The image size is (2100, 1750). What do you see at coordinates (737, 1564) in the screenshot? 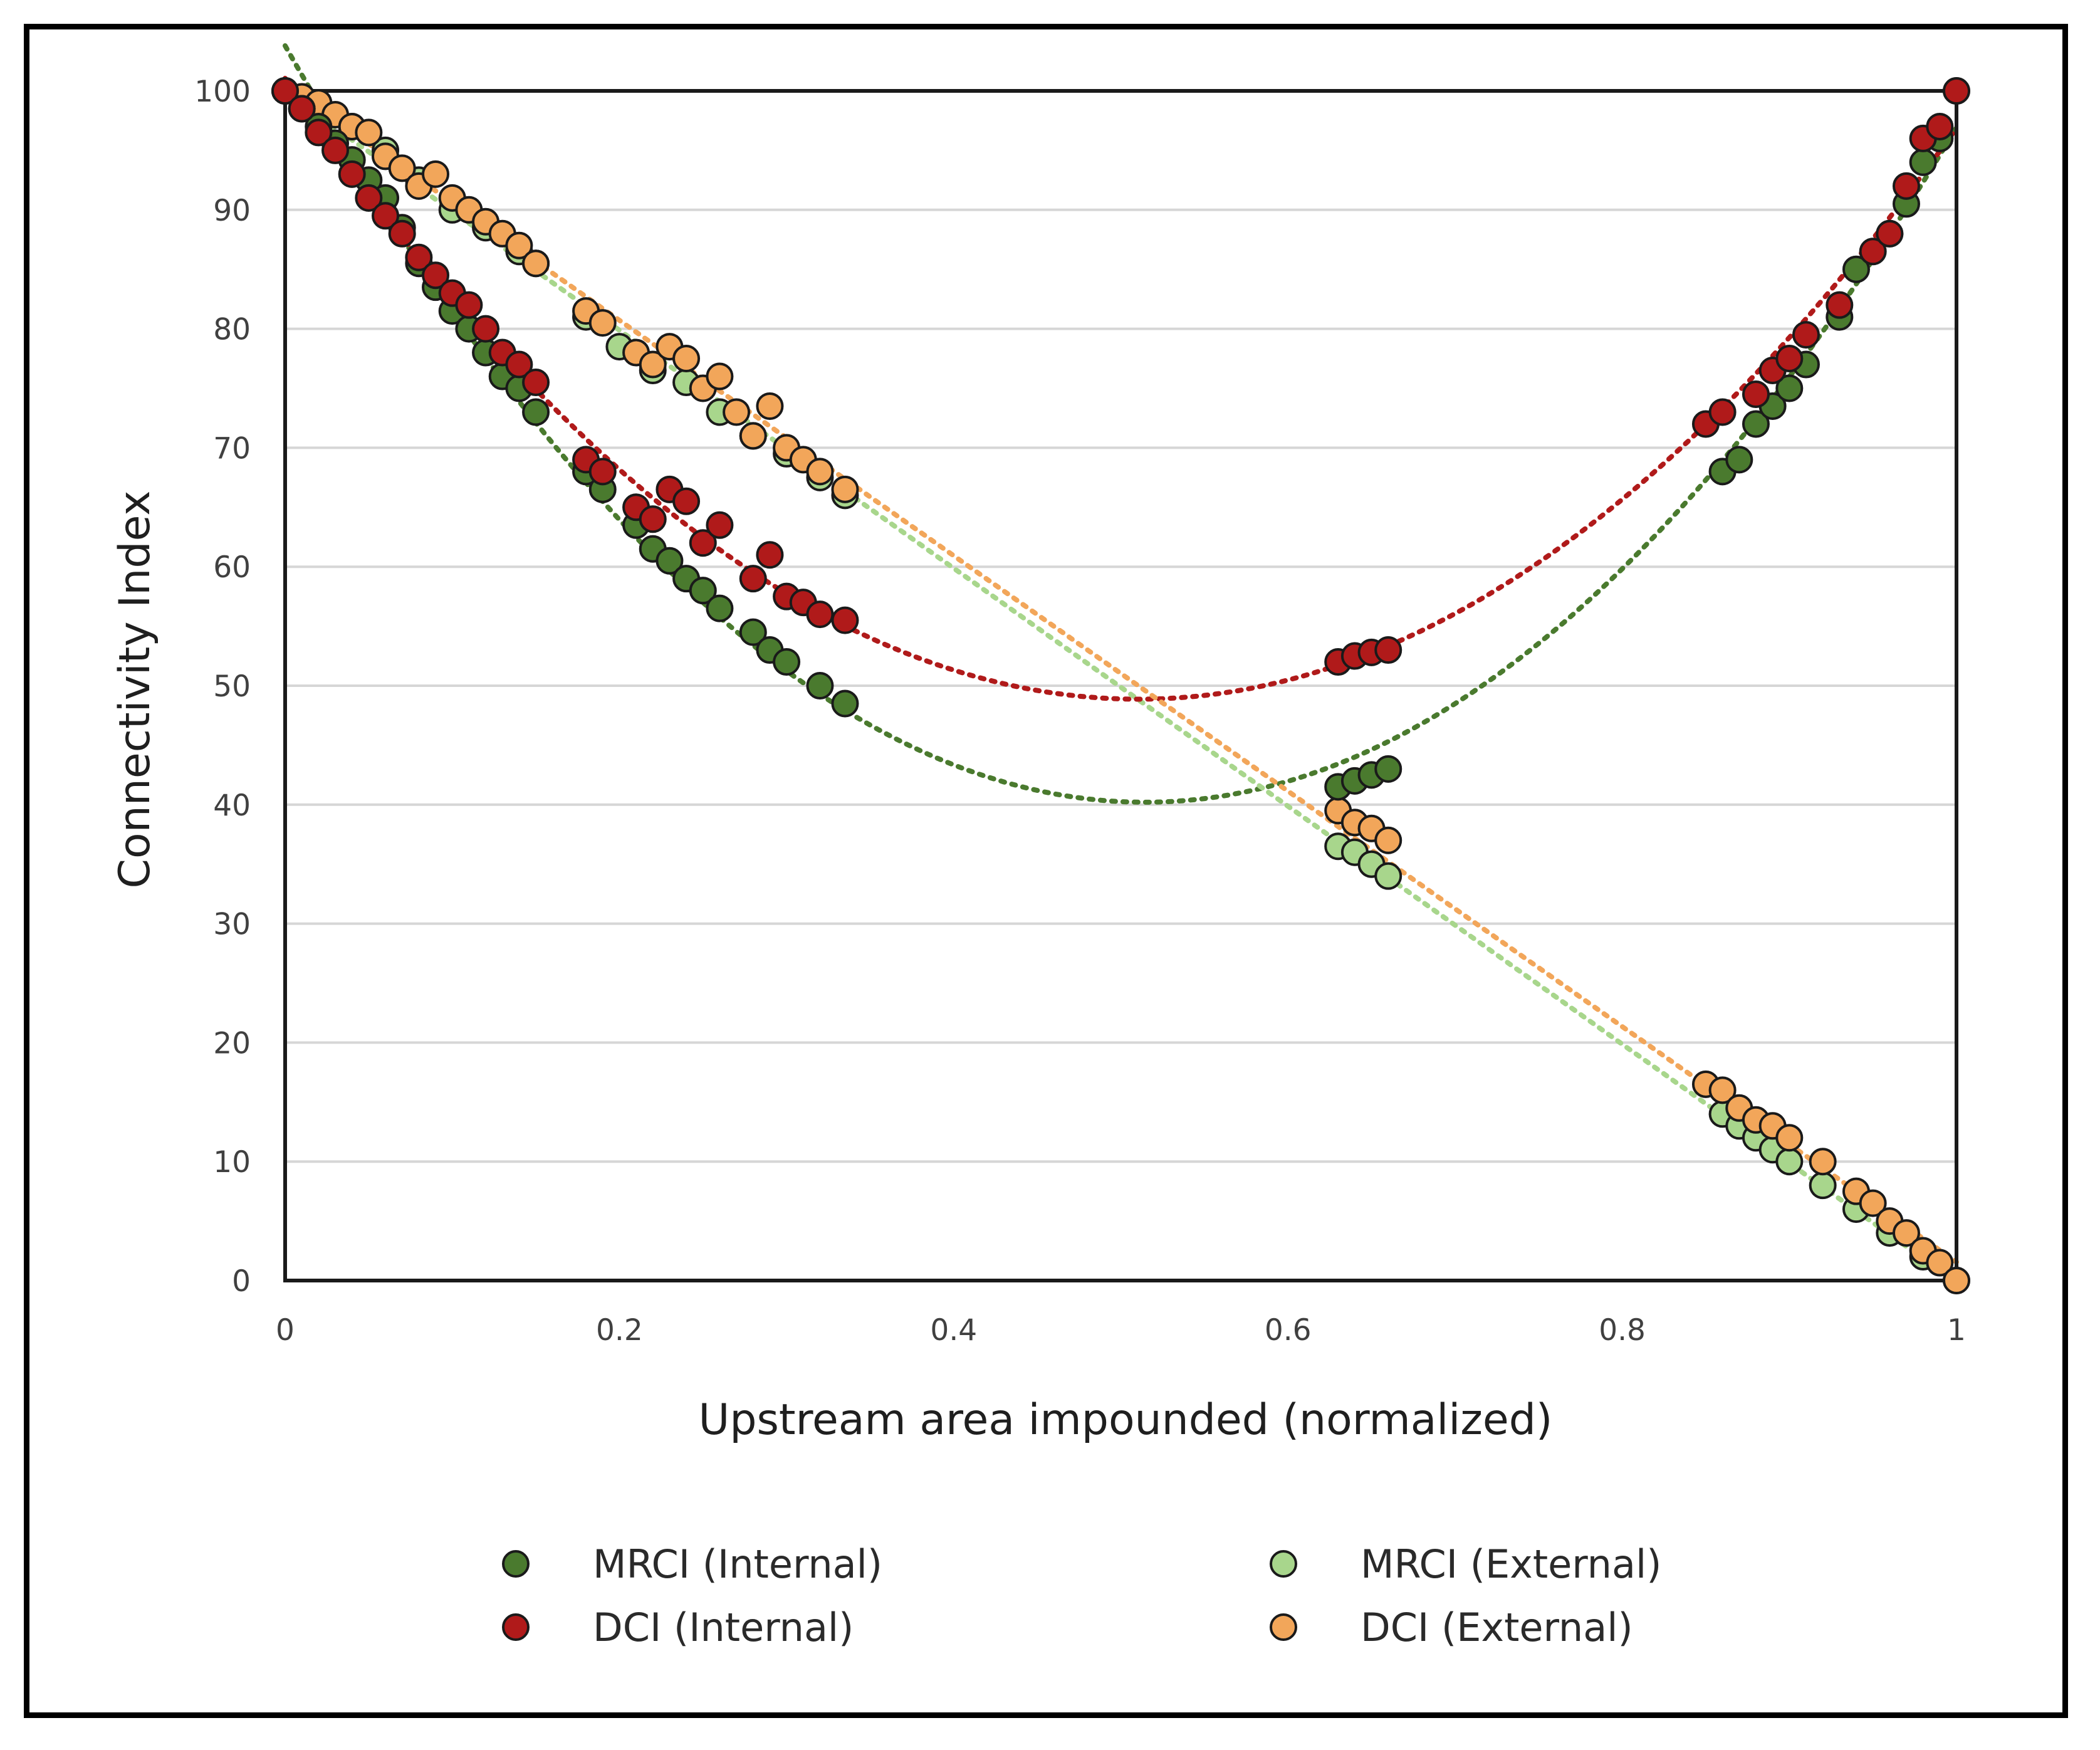
I see `legend-label: MRCI (Internal)` at bounding box center [737, 1564].